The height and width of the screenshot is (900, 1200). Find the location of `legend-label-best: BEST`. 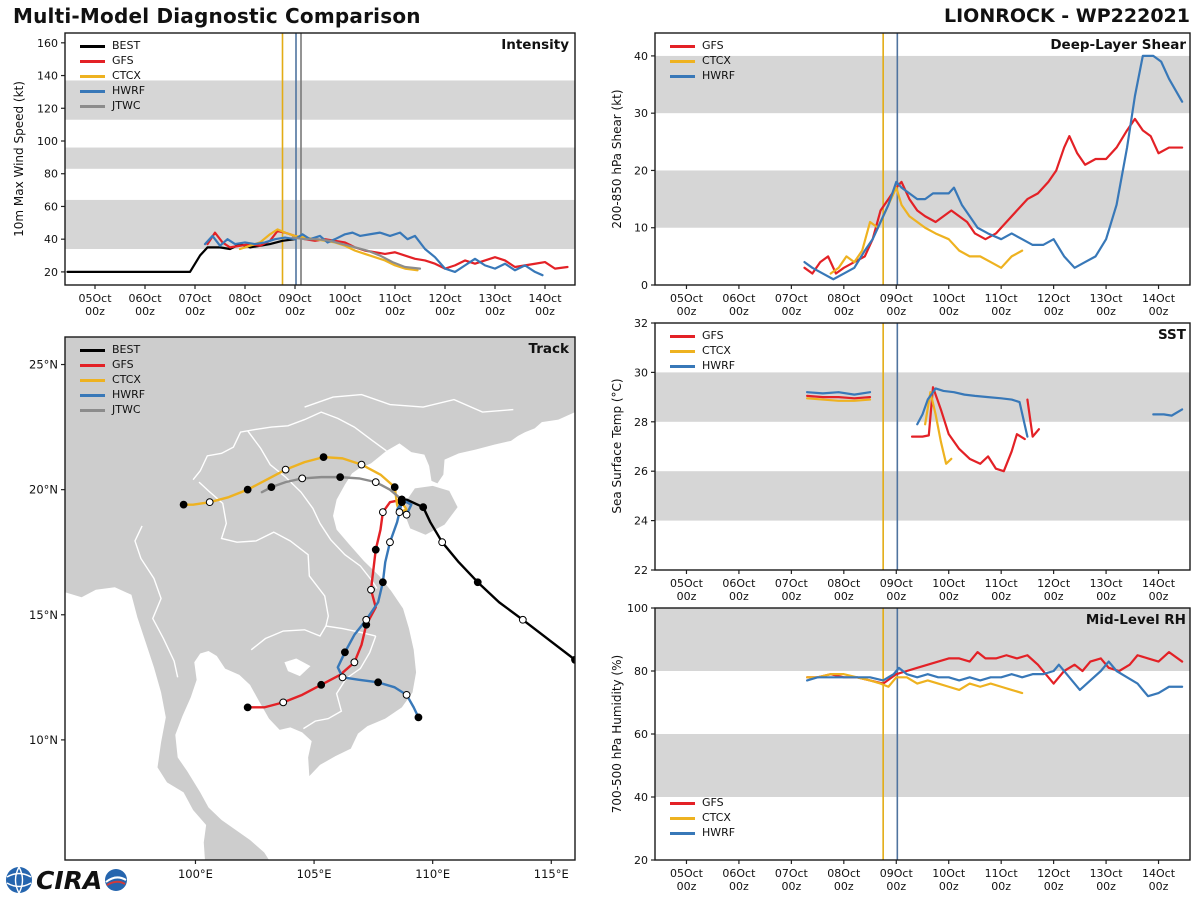

legend-label-best: BEST is located at coordinates (126, 349).